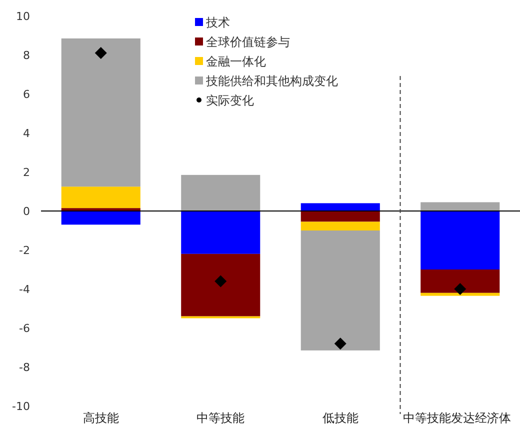 This screenshot has height=426, width=520. What do you see at coordinates (24, 250) in the screenshot?
I see `y-tick-label: -2` at bounding box center [24, 250].